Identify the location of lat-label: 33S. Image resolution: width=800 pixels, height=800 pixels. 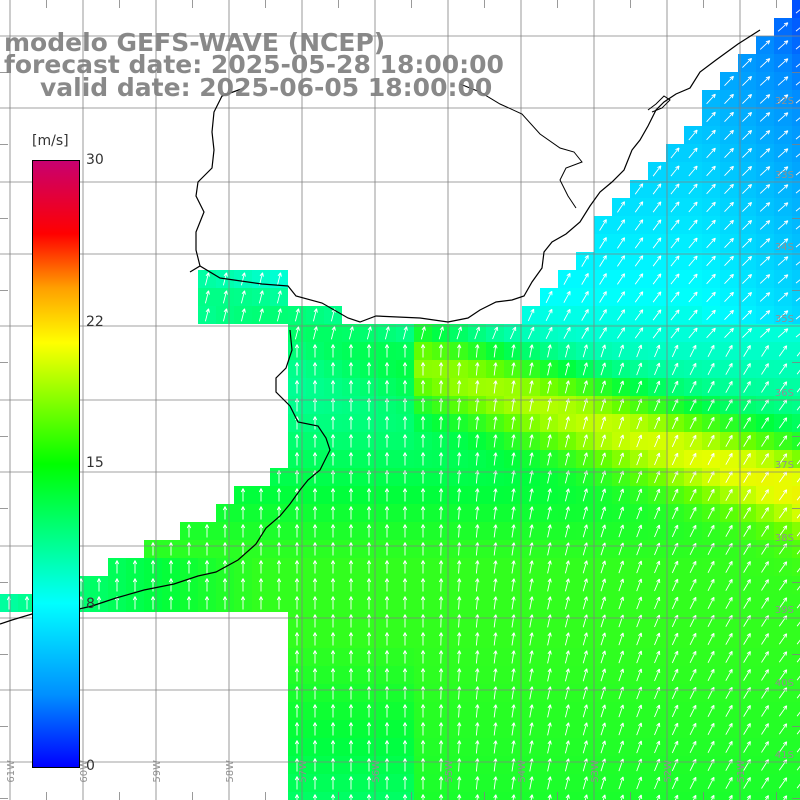
(784, 175).